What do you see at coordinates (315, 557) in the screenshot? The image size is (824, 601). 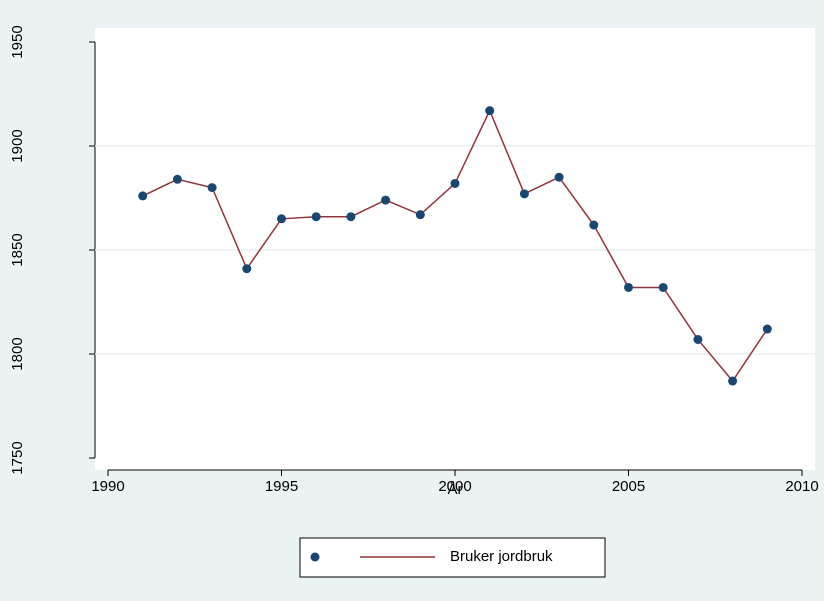 I see `legend-marker` at bounding box center [315, 557].